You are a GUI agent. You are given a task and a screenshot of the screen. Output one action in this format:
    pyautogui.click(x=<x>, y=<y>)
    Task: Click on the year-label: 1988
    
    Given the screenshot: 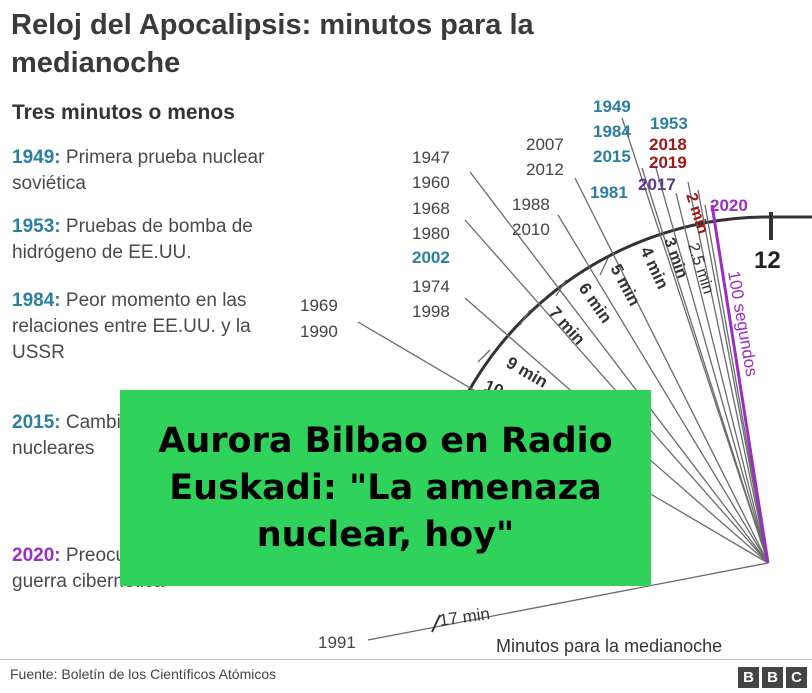 What is the action you would take?
    pyautogui.click(x=531, y=204)
    